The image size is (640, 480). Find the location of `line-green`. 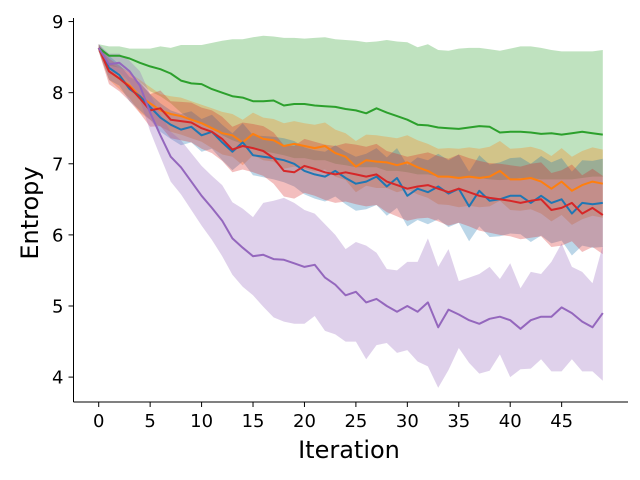

line-green is located at coordinates (350, 91).